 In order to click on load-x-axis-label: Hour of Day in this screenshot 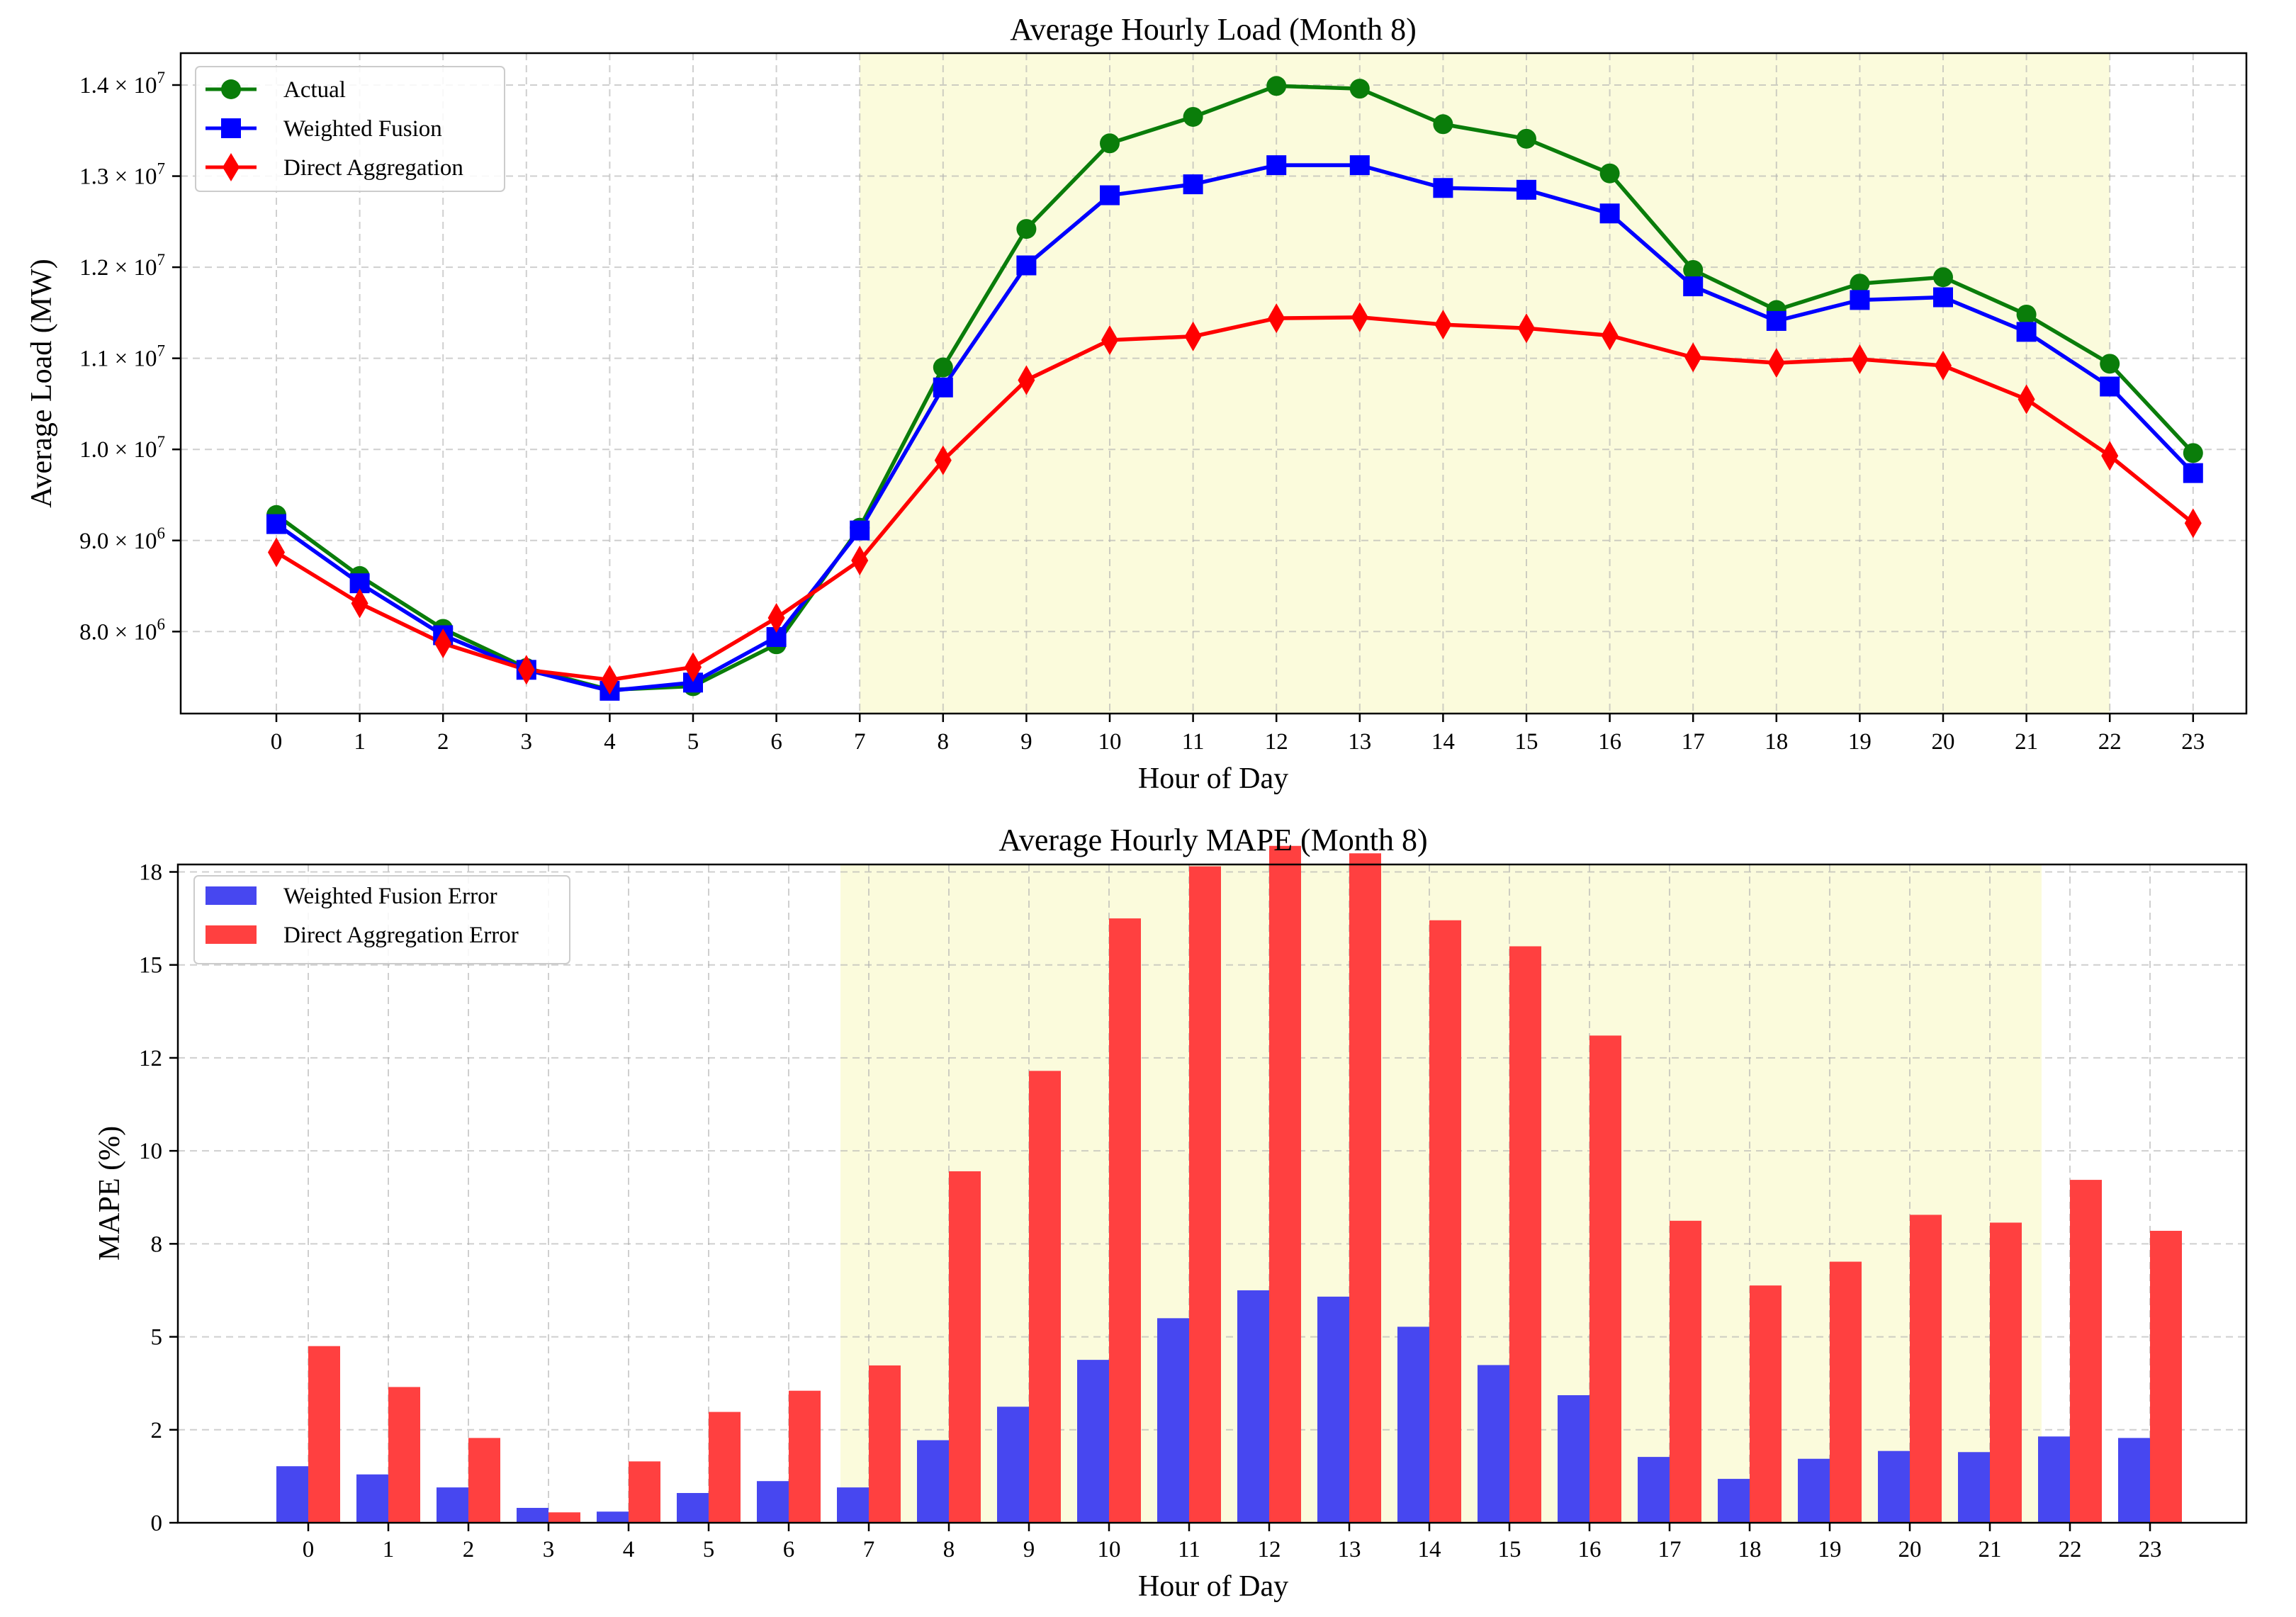, I will do `click(1213, 778)`.